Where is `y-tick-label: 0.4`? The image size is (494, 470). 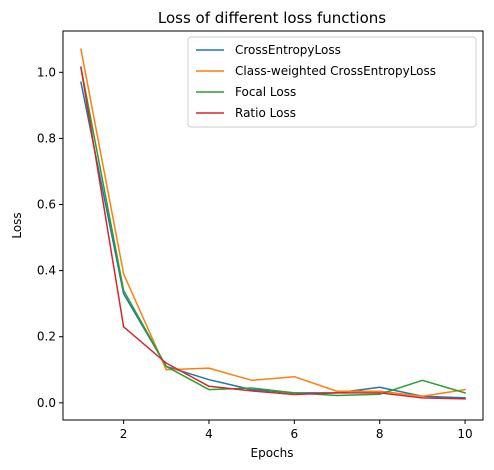
y-tick-label: 0.4 is located at coordinates (46, 271).